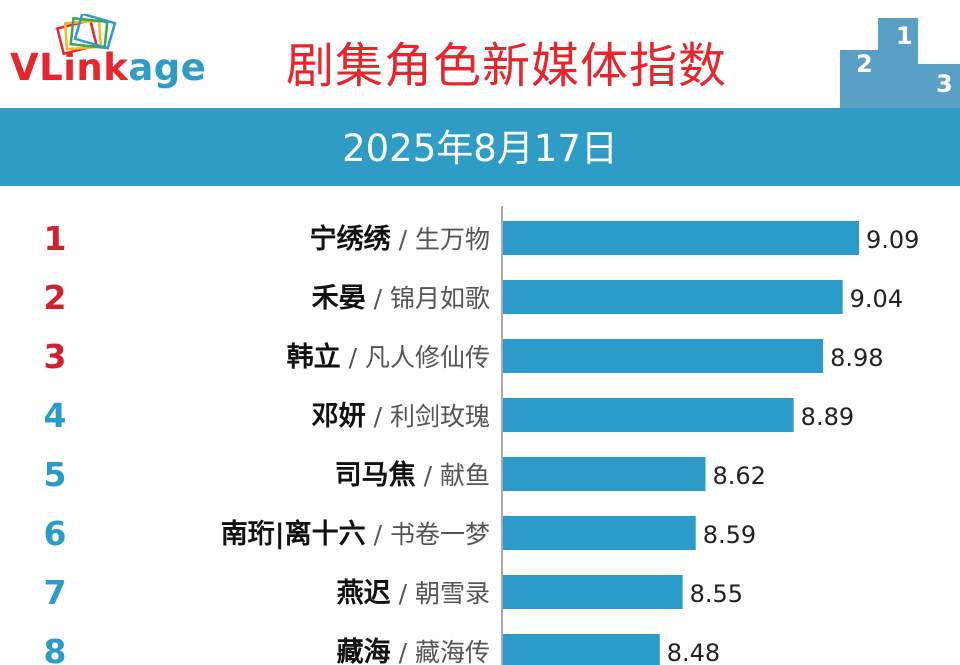  What do you see at coordinates (440, 593) in the screenshot?
I see `drama-name: / 朝雪录` at bounding box center [440, 593].